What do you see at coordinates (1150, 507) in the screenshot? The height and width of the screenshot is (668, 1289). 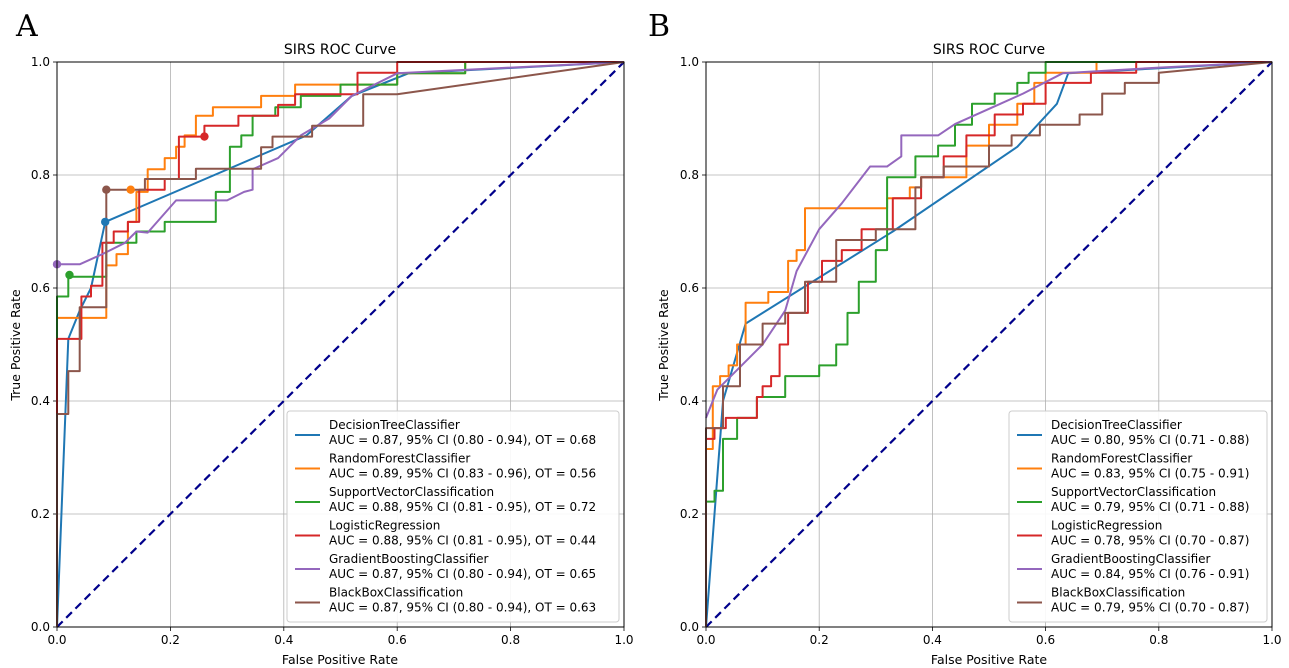 I see `legend-series-stats: AUC = 0.79, 95% CI (0.71 - 0.88)` at bounding box center [1150, 507].